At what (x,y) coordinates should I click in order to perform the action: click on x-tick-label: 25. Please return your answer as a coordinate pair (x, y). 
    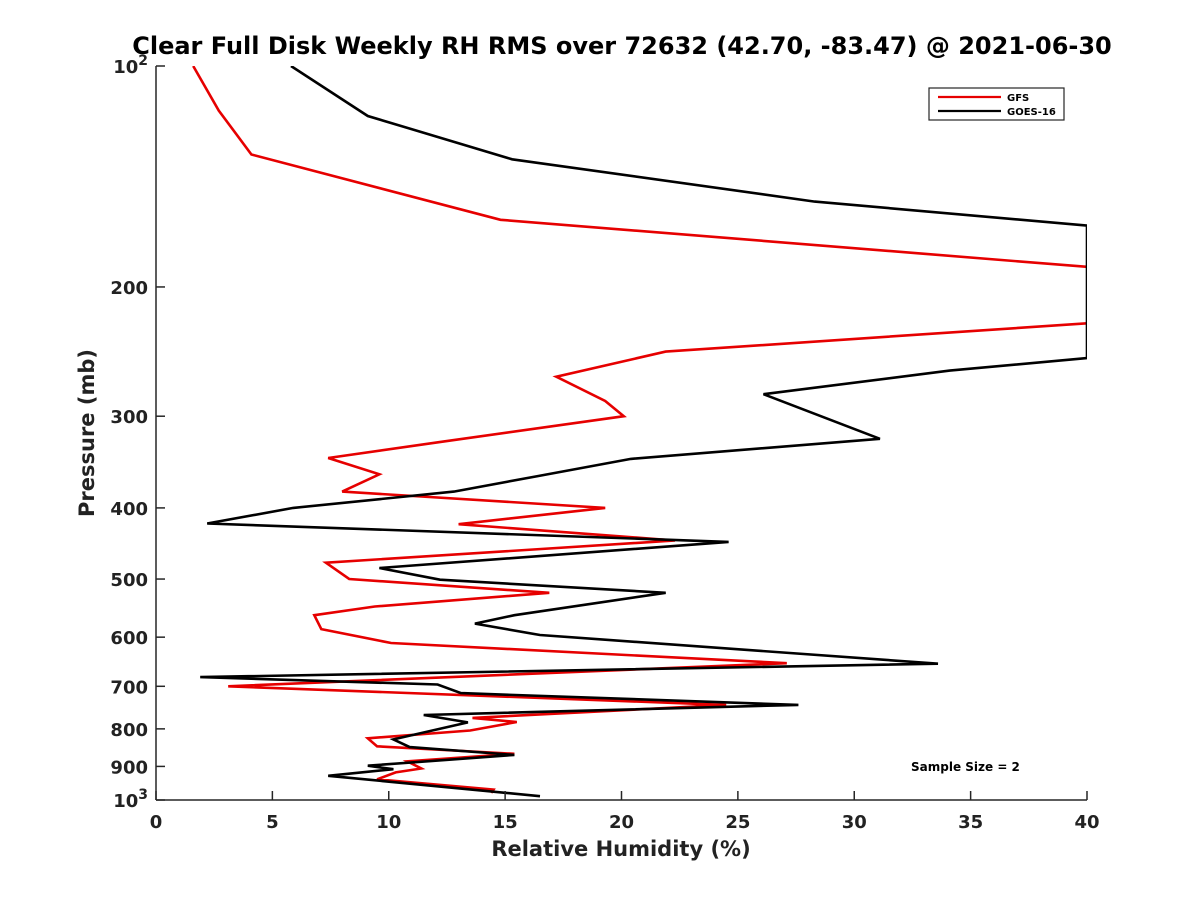
    Looking at the image, I should click on (737, 822).